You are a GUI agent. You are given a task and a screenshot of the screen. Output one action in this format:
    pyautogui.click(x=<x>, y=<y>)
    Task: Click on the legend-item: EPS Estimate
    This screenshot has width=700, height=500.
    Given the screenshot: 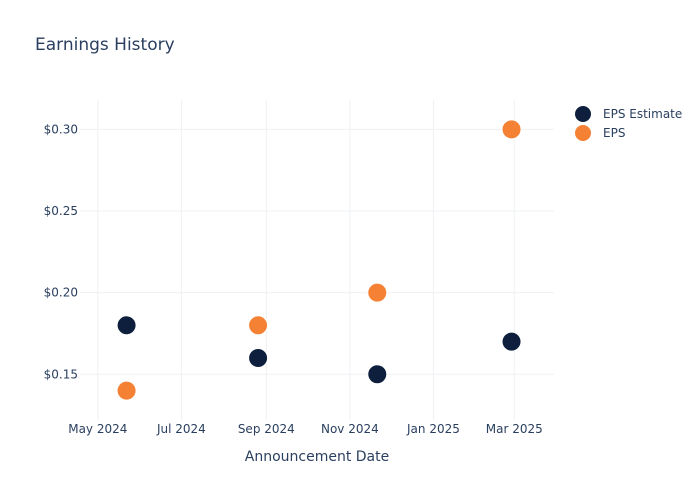 What is the action you would take?
    pyautogui.click(x=628, y=114)
    